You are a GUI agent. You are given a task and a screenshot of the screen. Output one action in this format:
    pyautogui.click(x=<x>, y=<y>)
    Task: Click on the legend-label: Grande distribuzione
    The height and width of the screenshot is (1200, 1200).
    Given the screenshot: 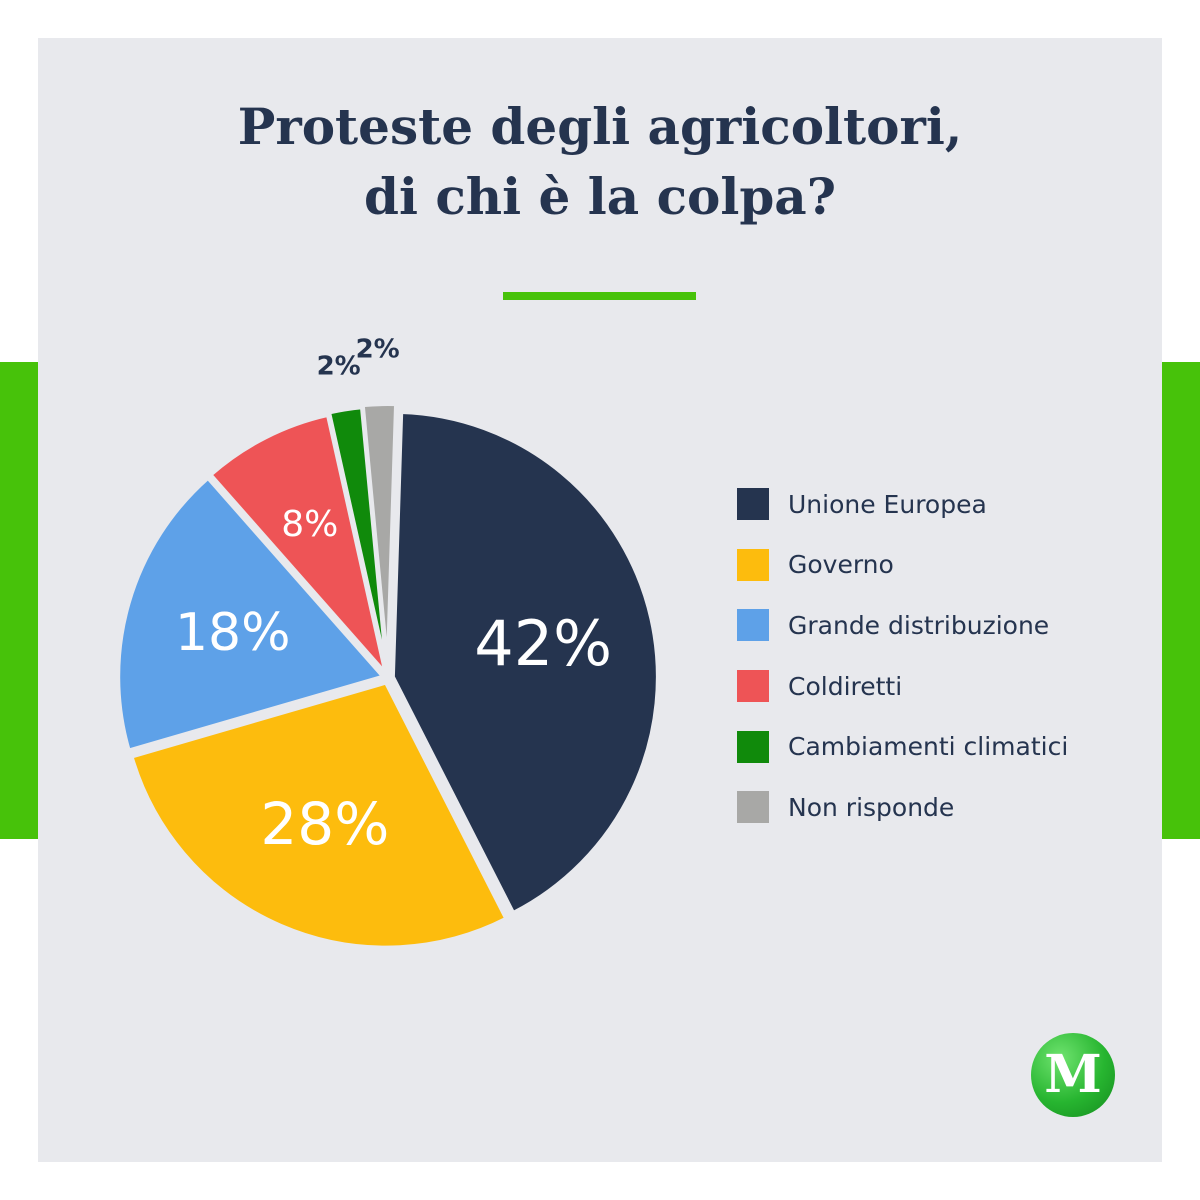 What is the action you would take?
    pyautogui.click(x=919, y=625)
    